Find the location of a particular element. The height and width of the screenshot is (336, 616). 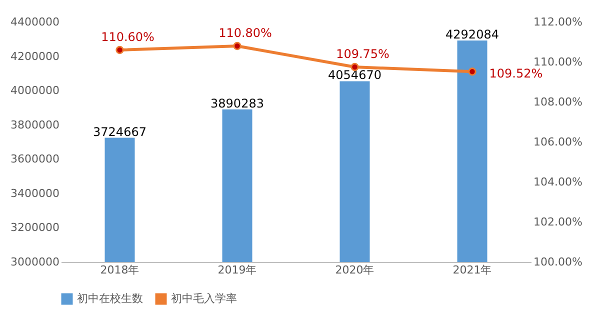

data-label: 110.60% is located at coordinates (127, 37).